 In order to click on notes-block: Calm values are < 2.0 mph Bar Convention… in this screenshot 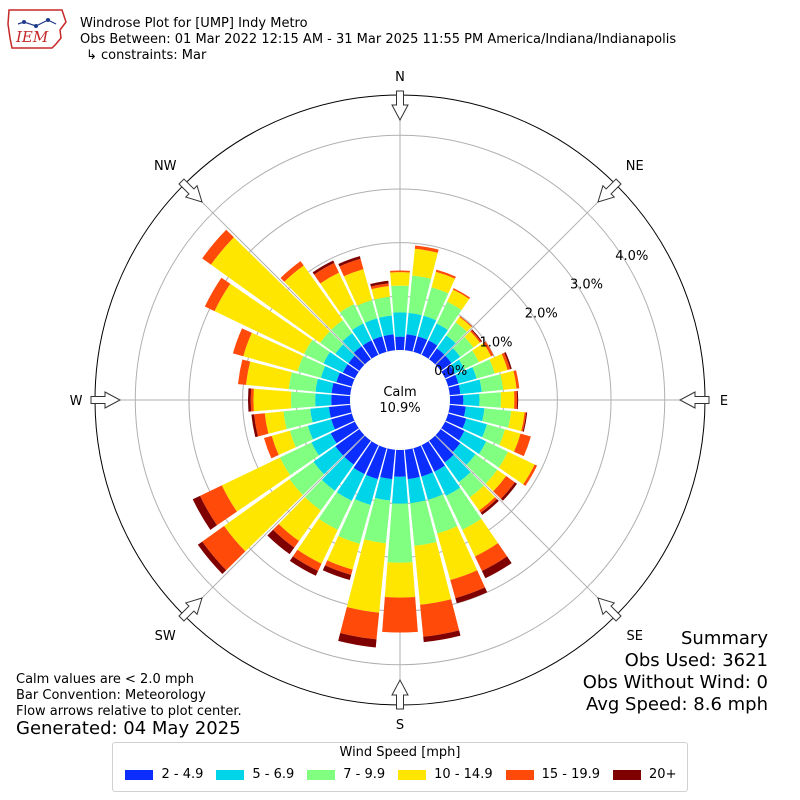, I will do `click(129, 696)`.